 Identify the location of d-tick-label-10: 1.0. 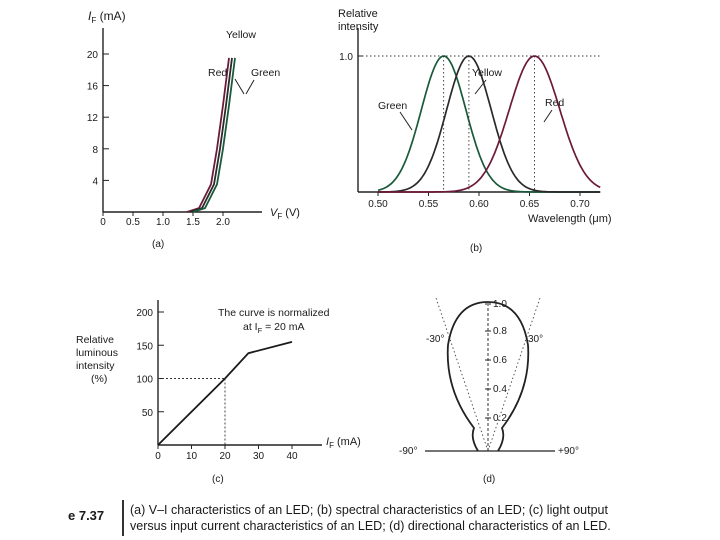
(500, 304).